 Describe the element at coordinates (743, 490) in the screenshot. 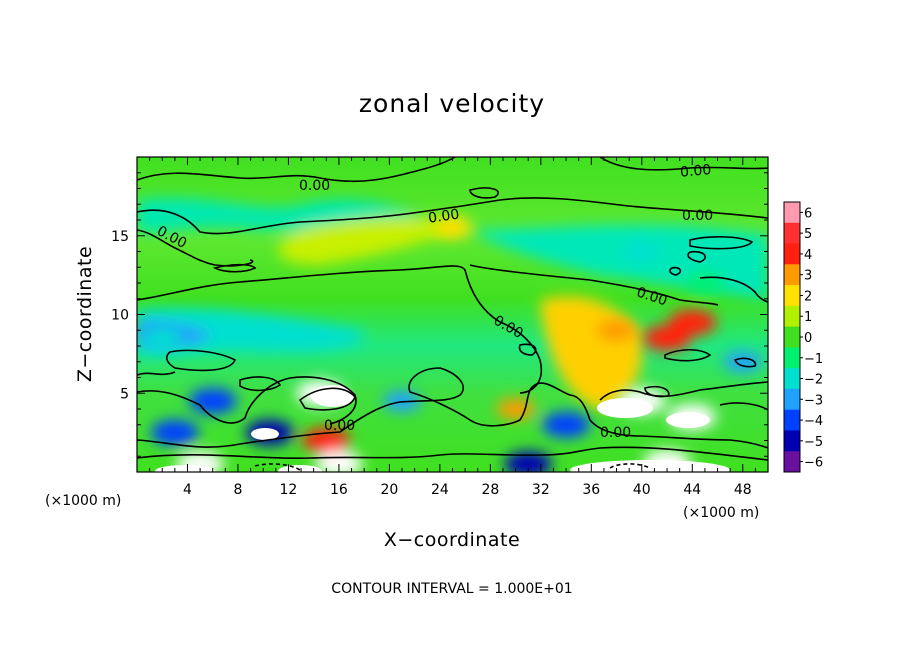

I see `x-tick-label: 48` at that location.